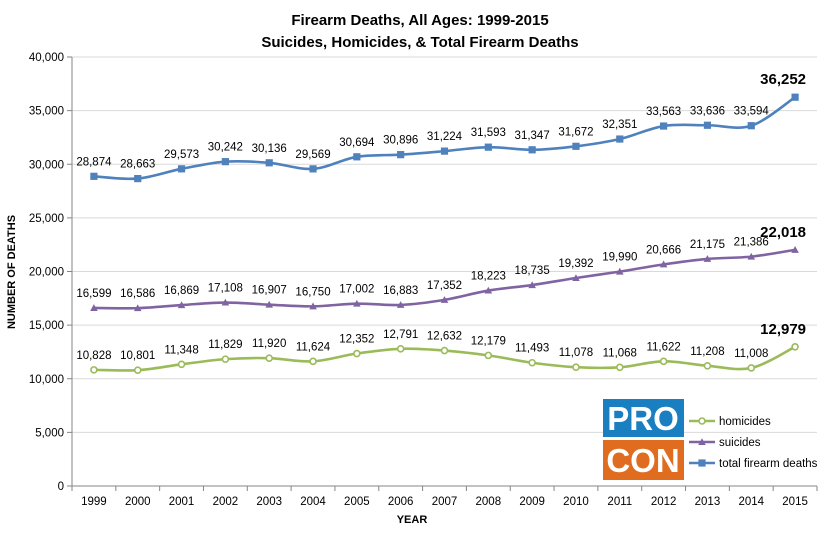 The width and height of the screenshot is (840, 550). I want to click on legend: homicides suicides total firearm deaths, so click(753, 443).